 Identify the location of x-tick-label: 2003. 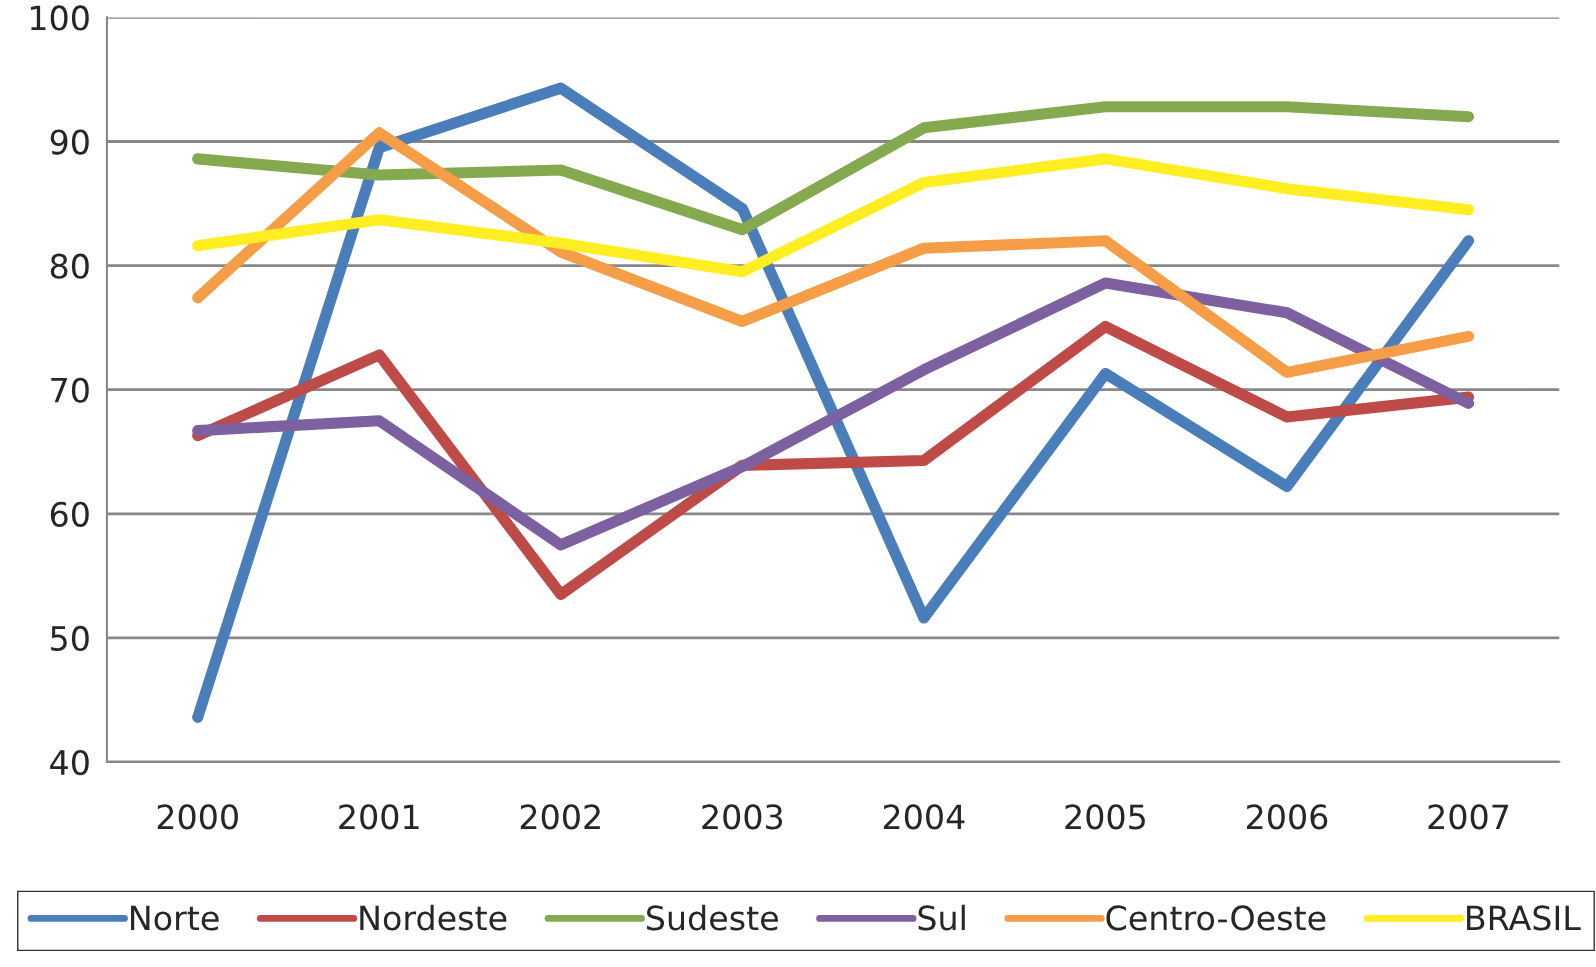
(742, 817).